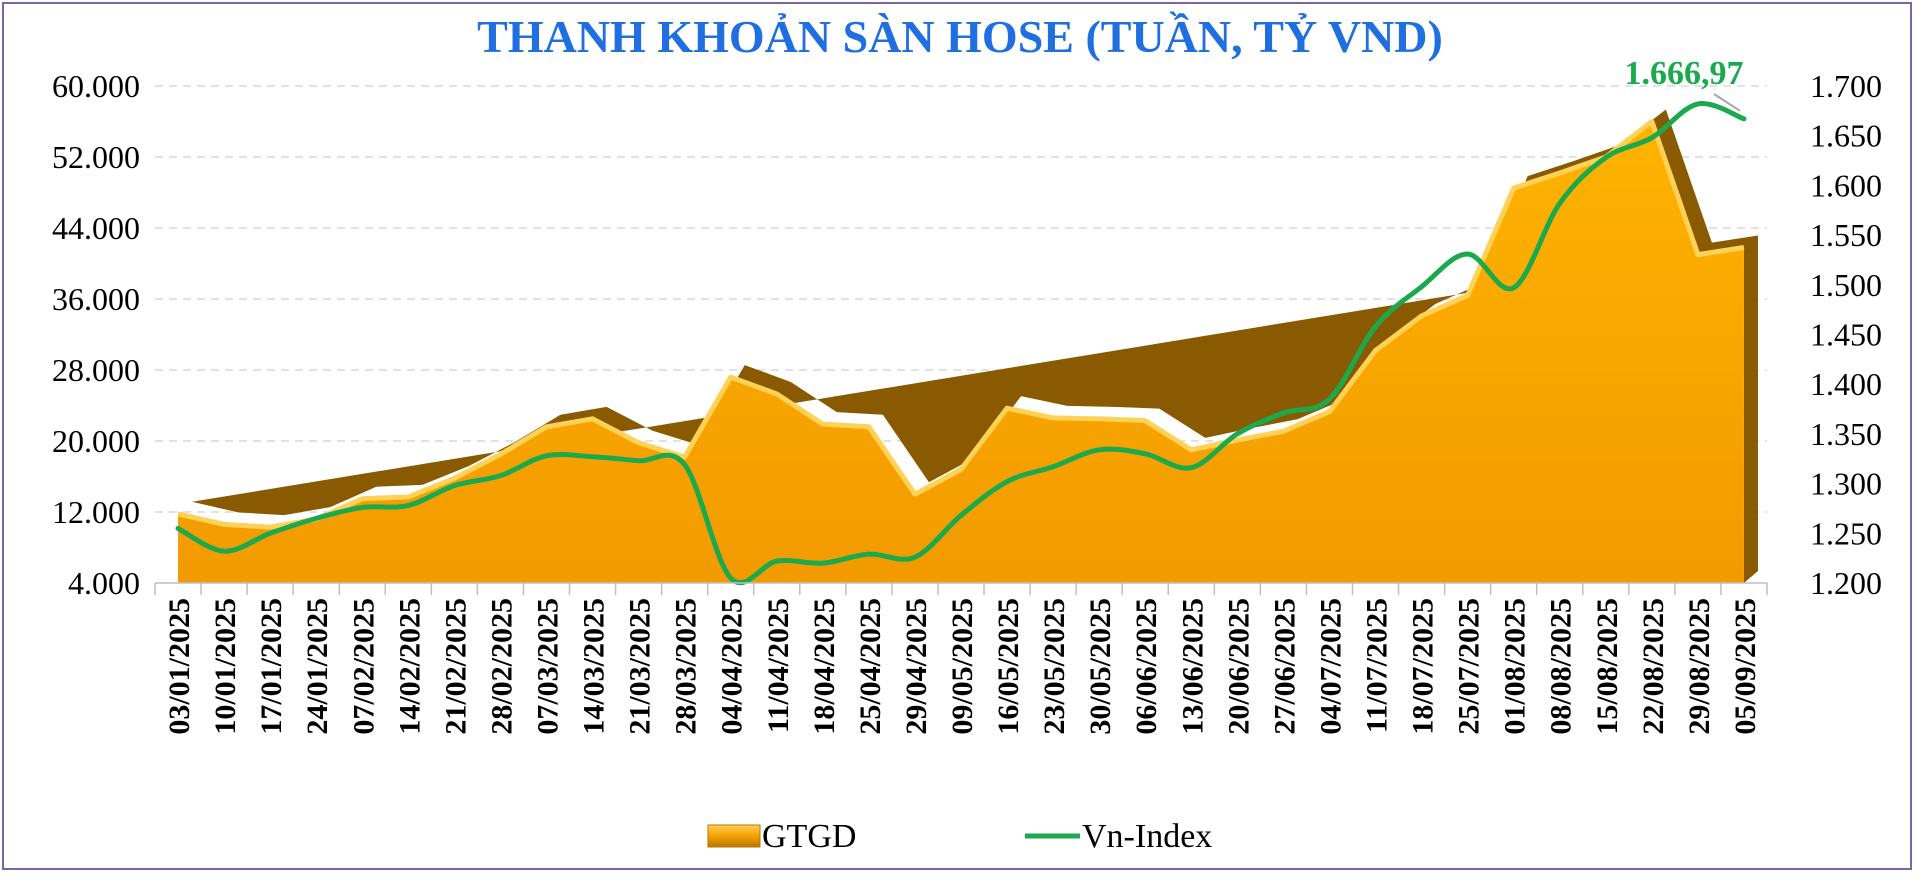  What do you see at coordinates (1727, 102) in the screenshot?
I see `annotation-leader-line` at bounding box center [1727, 102].